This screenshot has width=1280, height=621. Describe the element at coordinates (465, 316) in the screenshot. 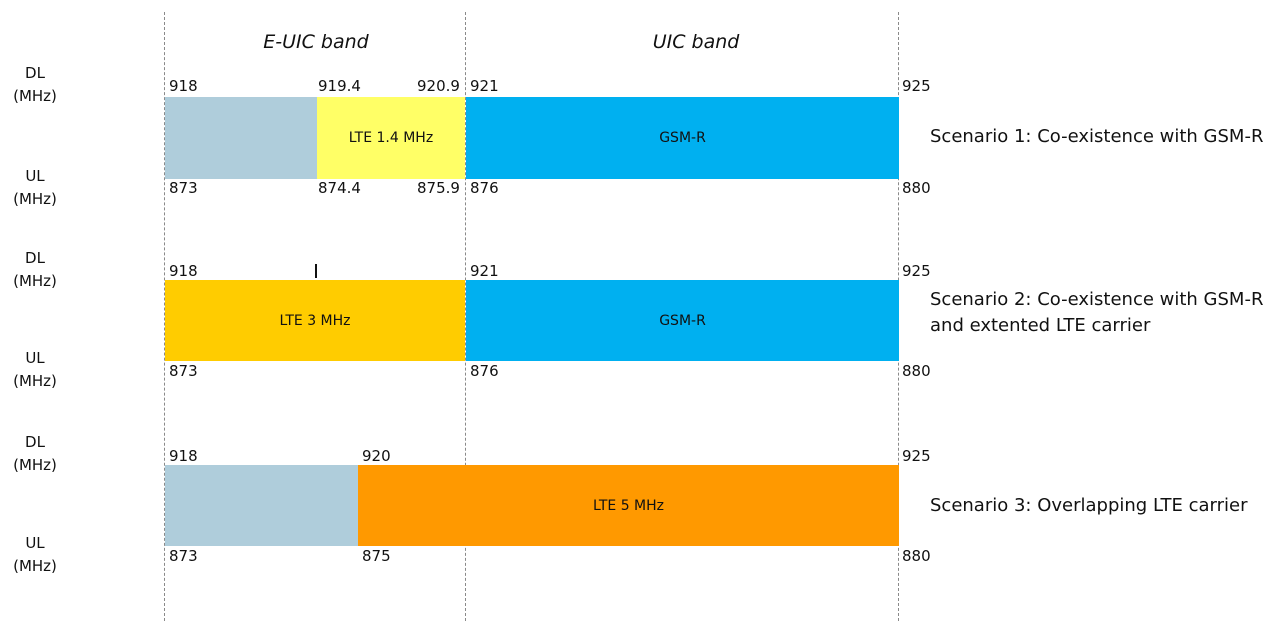

I see `divider-euic-uic` at that location.